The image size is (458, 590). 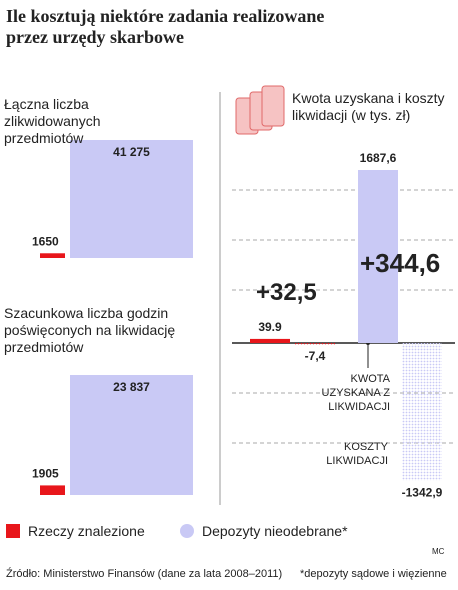 I want to click on value-label: -1342,9, so click(x=422, y=493).